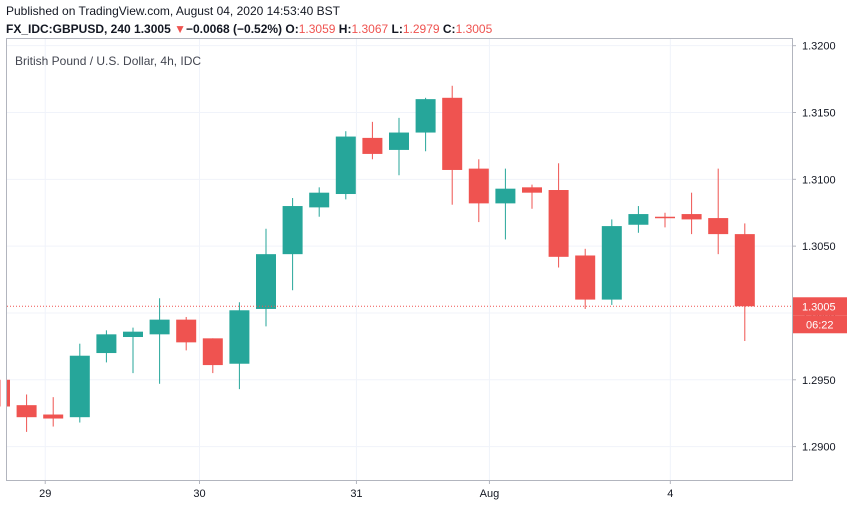  Describe the element at coordinates (68, 29) in the screenshot. I see `symbol-label: FX_IDC:GBPUSD, 240` at that location.